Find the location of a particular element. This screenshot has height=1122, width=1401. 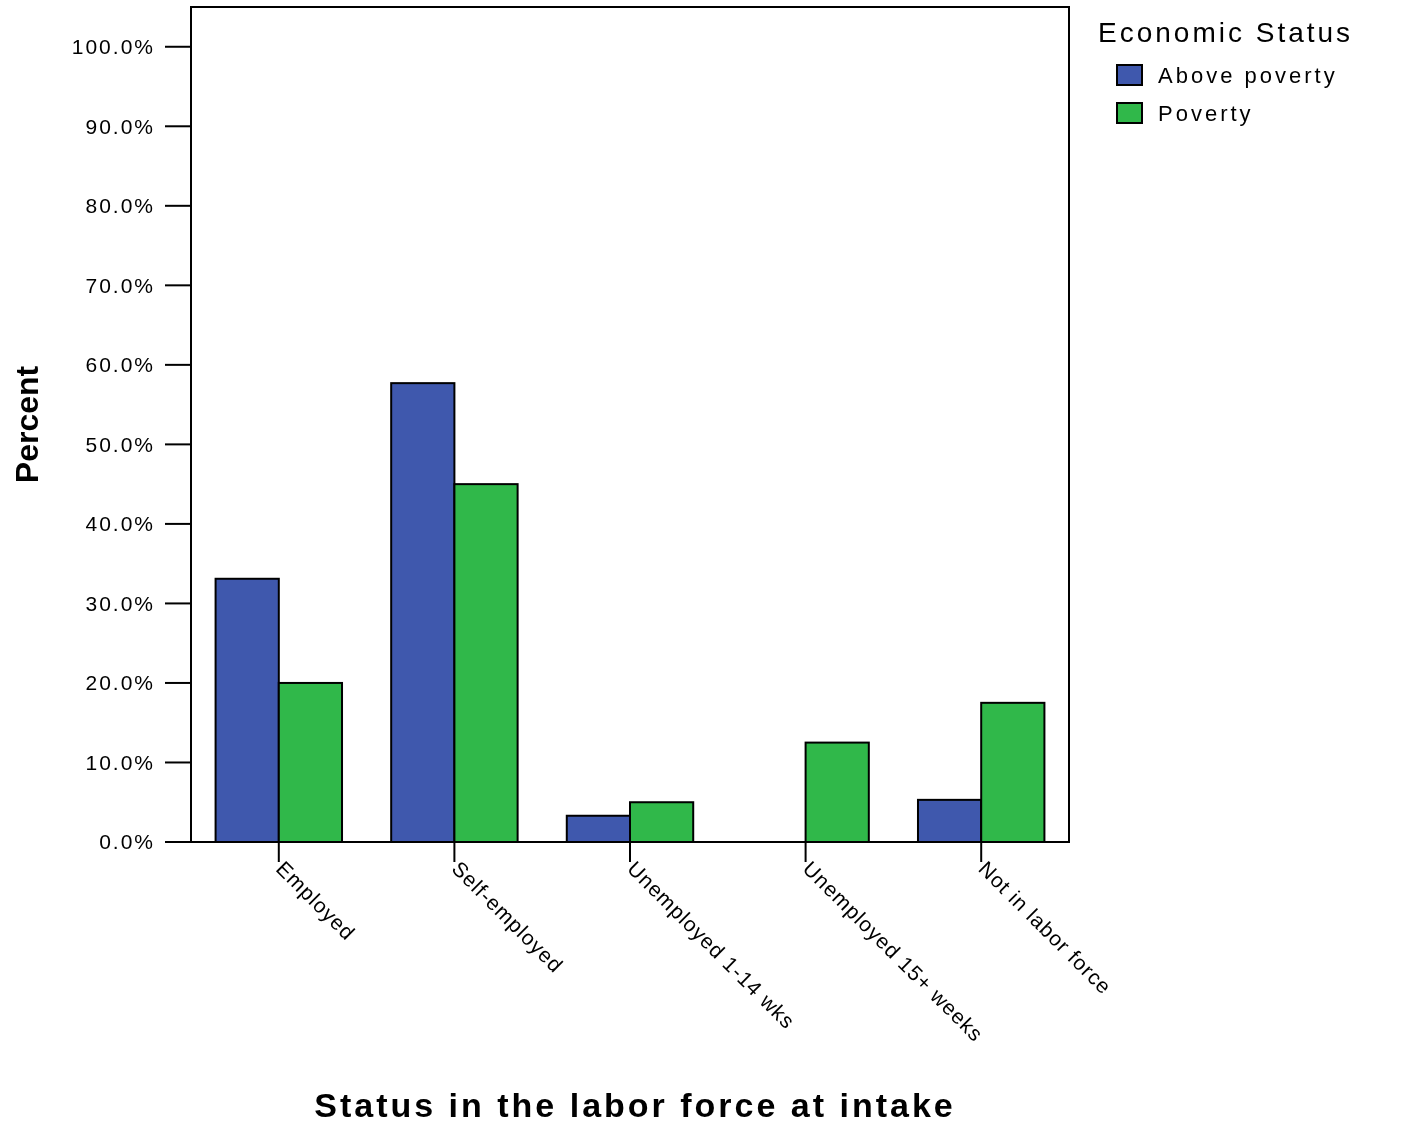

y-tick-label: 100.0% is located at coordinates (113, 47).